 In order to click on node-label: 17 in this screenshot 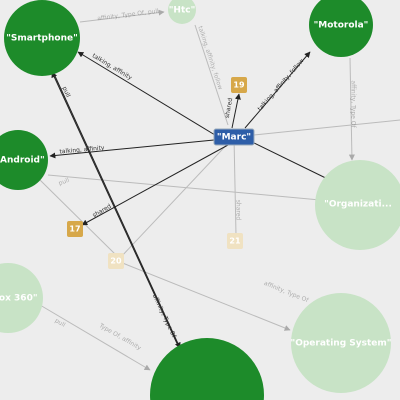, I will do `click(74, 229)`.